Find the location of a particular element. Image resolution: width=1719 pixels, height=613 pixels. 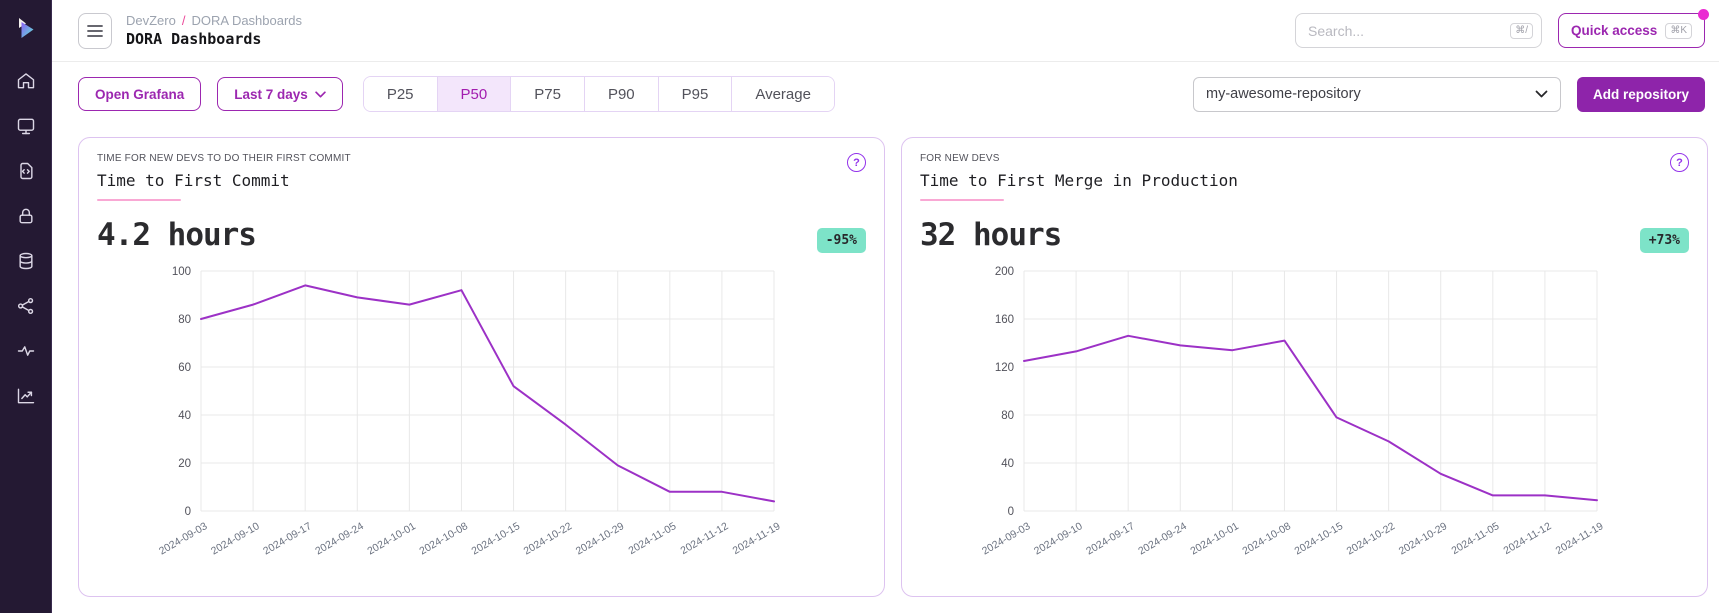

sidebar-item-lock is located at coordinates (26, 216).